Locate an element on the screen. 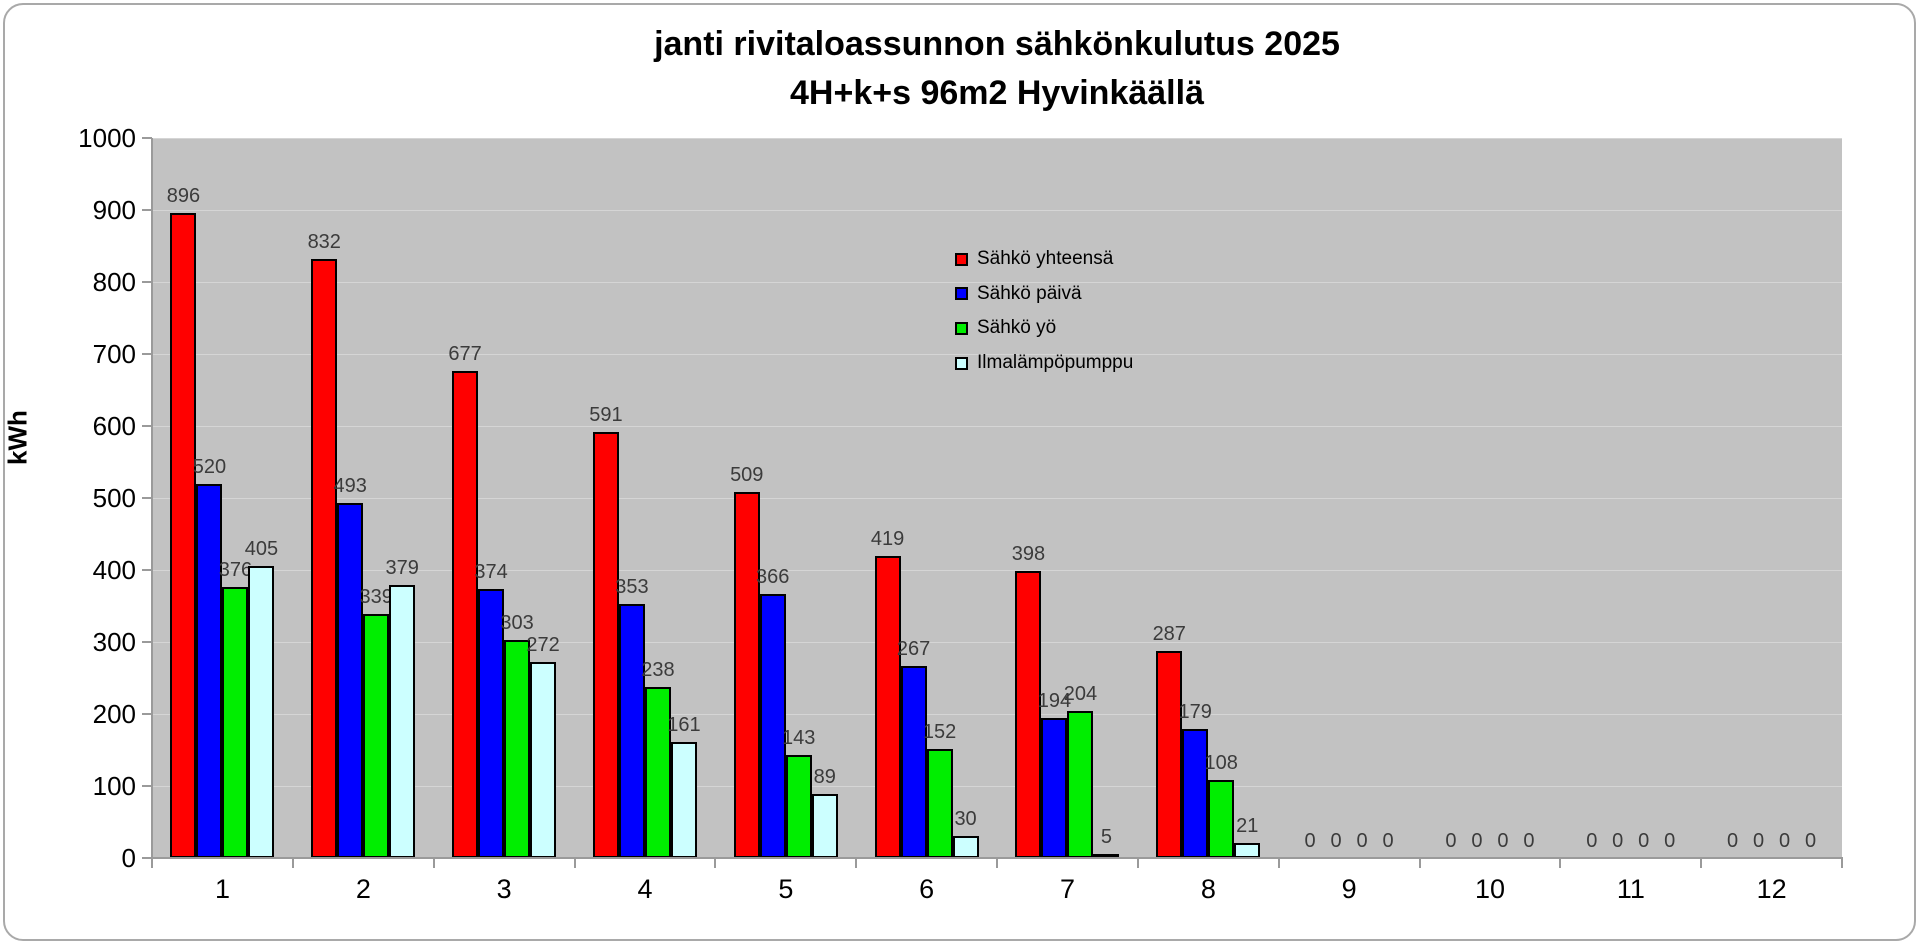 This screenshot has height=945, width=1920. bar-value-label-sahko-yhteensa-month-9: 0 is located at coordinates (1310, 841).